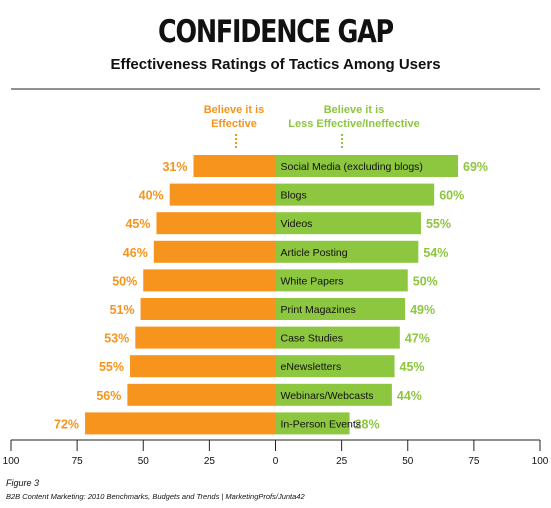 This screenshot has width=551, height=508. Describe the element at coordinates (135, 253) in the screenshot. I see `data-label-effective: 46%` at that location.